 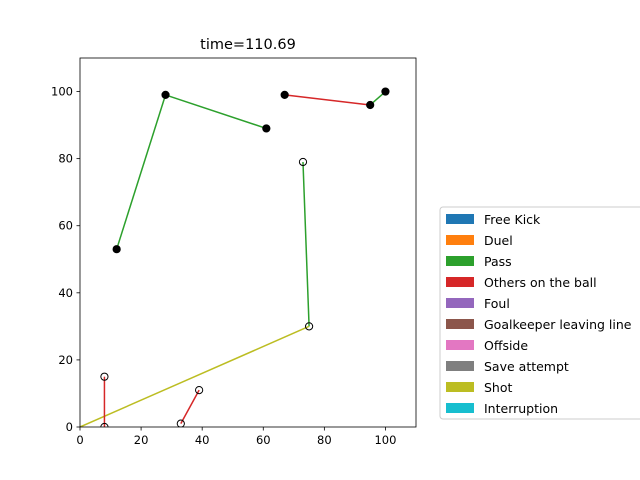 What do you see at coordinates (79, 440) in the screenshot?
I see `x-tick-label-0: 0` at bounding box center [79, 440].